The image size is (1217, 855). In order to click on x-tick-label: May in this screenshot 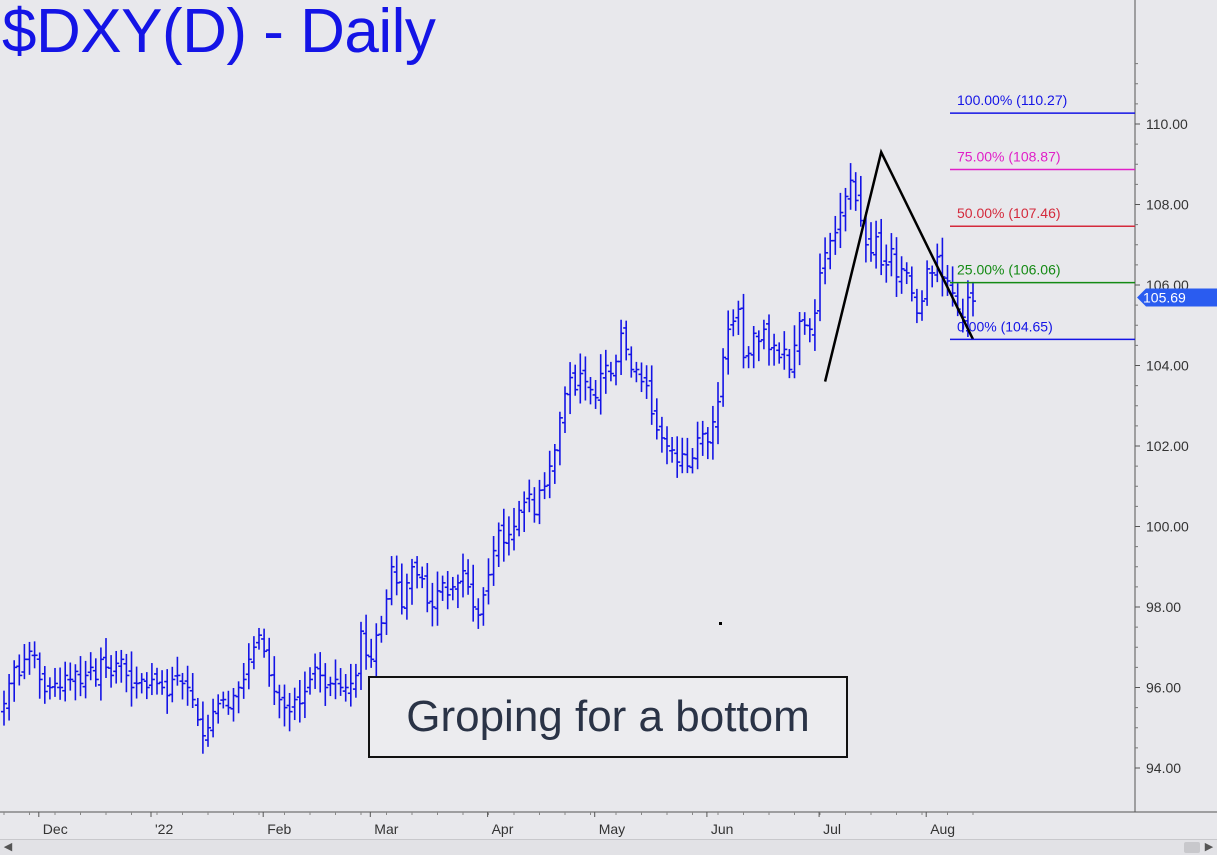, I will do `click(612, 829)`.